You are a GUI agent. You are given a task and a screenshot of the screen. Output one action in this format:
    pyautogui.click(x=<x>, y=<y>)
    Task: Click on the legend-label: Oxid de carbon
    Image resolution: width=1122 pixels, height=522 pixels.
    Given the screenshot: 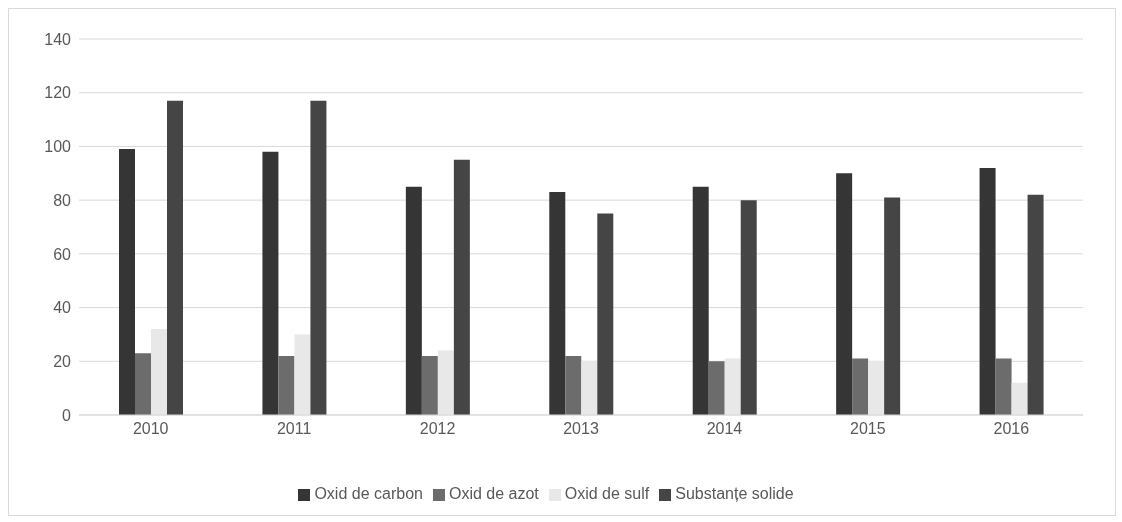 What is the action you would take?
    pyautogui.click(x=368, y=493)
    